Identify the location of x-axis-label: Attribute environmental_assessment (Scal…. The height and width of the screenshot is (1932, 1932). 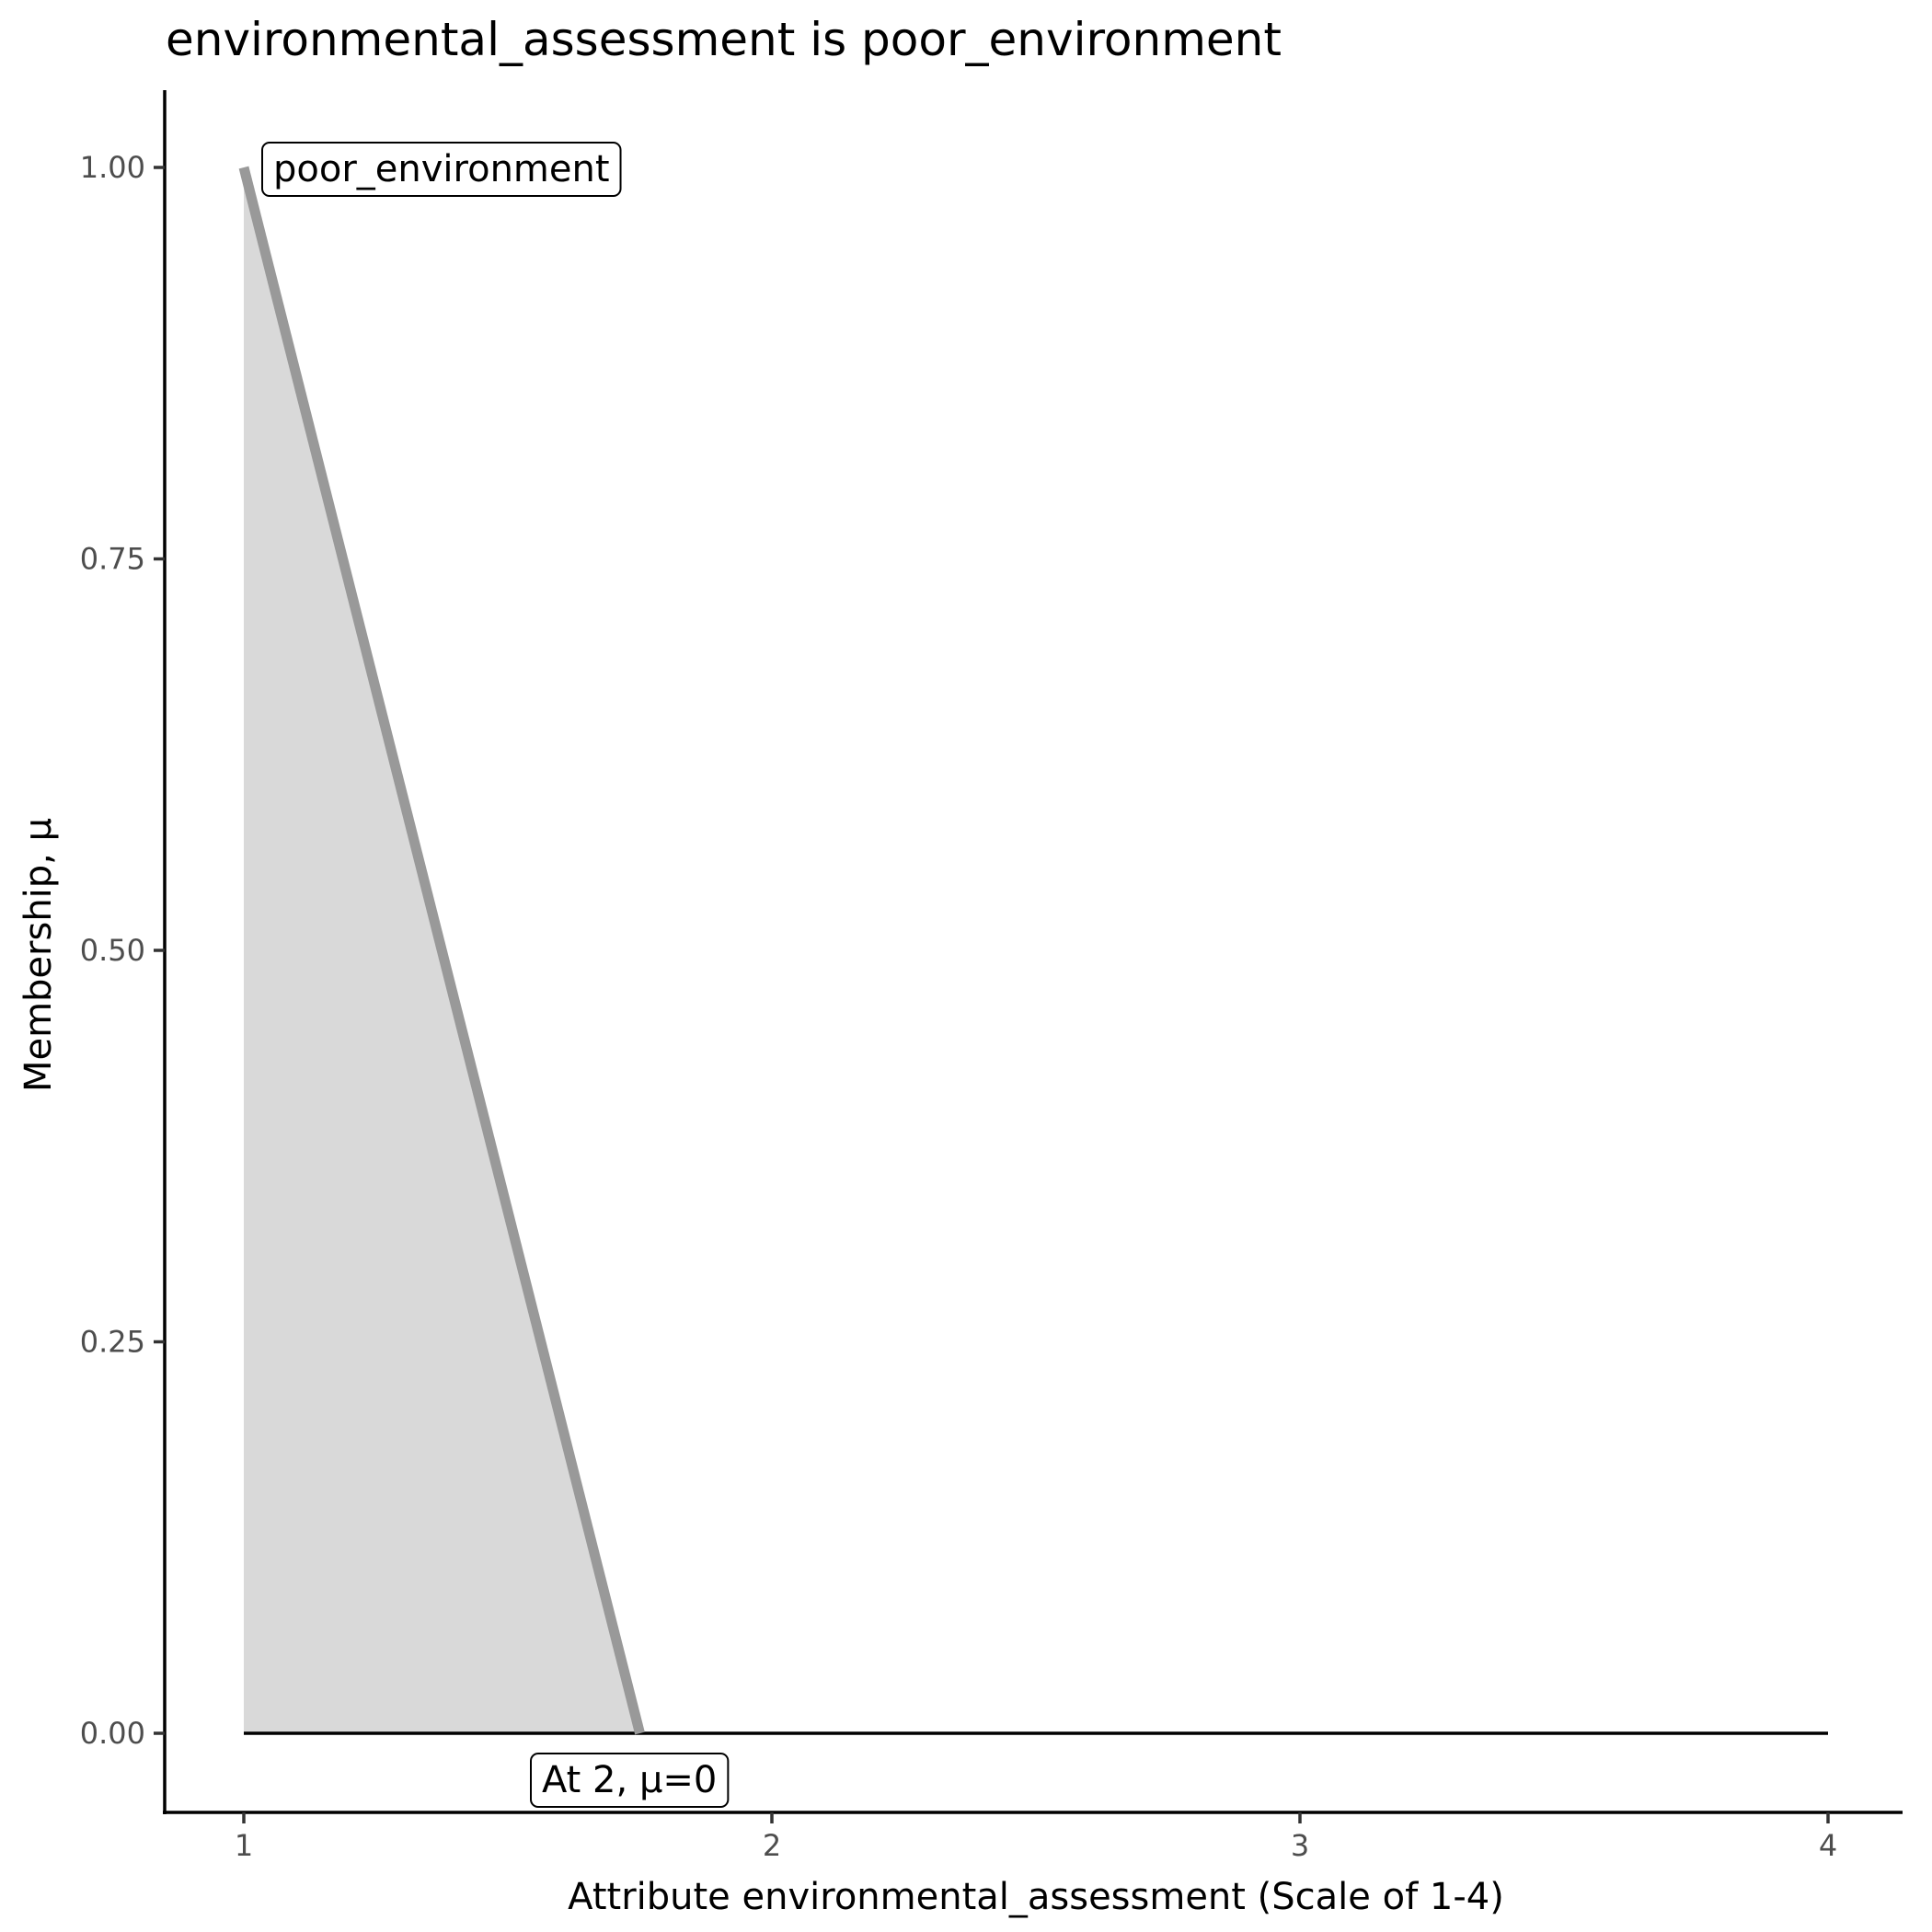
(1036, 1897).